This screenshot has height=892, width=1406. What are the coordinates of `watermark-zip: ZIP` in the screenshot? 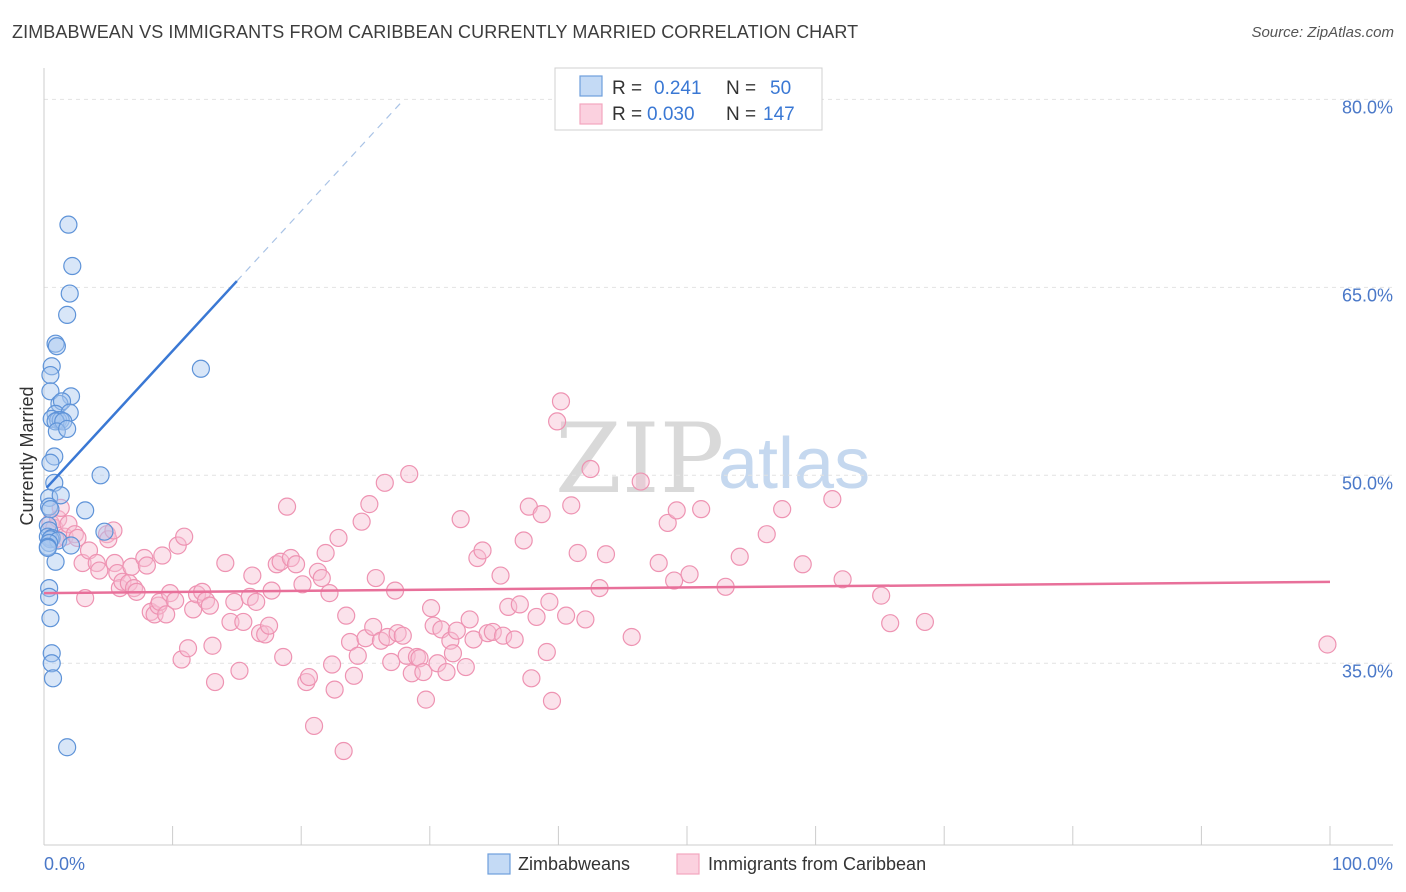 It's located at (639, 459).